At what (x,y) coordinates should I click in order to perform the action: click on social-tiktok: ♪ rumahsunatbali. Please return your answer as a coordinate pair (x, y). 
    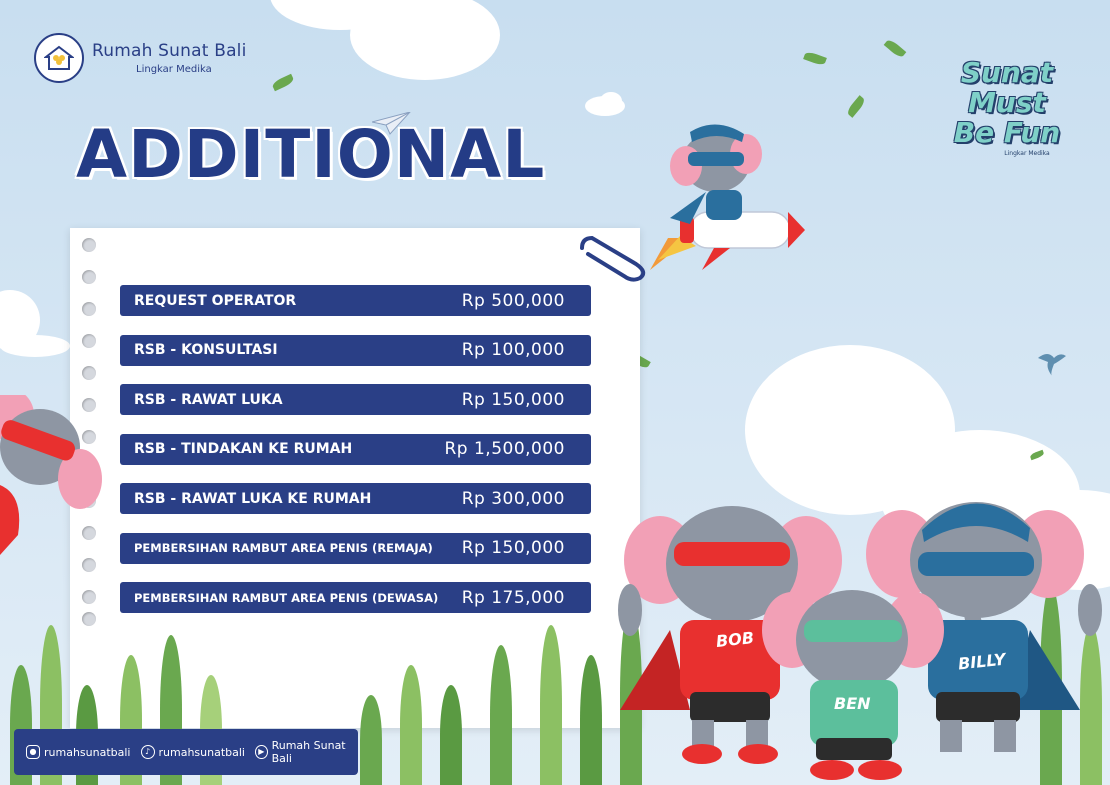
    Looking at the image, I should click on (193, 752).